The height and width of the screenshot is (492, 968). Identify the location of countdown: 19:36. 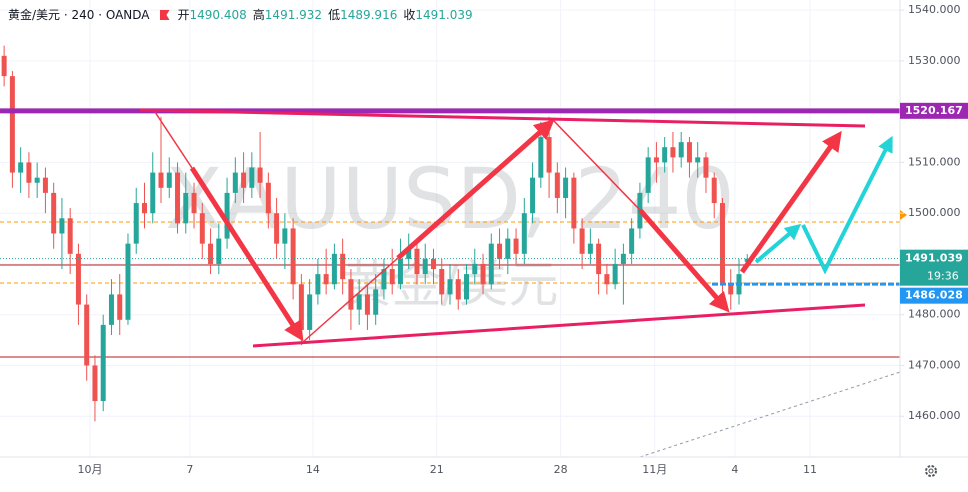
(943, 276).